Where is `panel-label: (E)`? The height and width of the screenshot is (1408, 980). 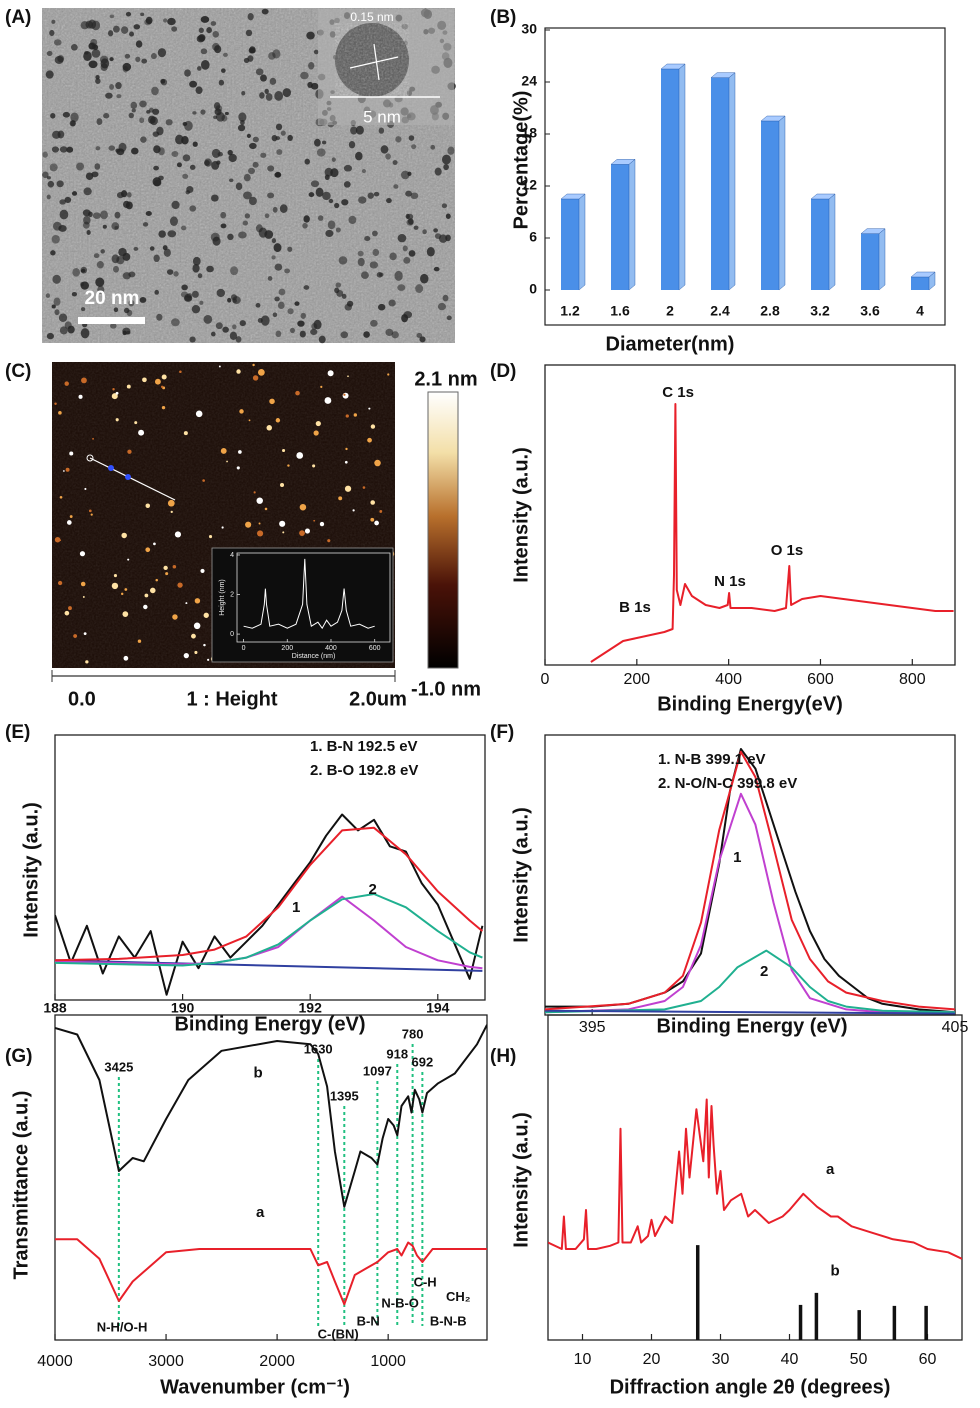 panel-label: (E) is located at coordinates (17, 732).